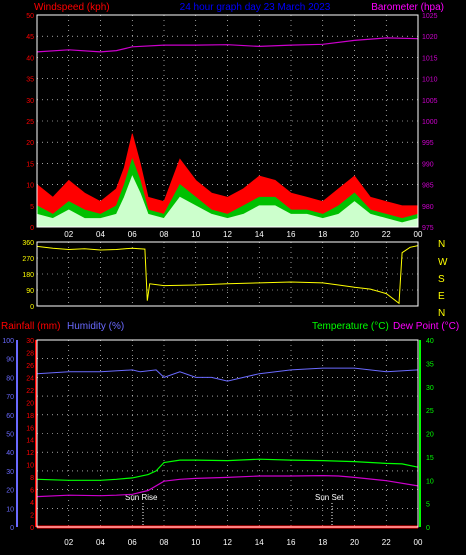 This screenshot has width=466, height=555. I want to click on compass-letter-s: S, so click(441, 279).